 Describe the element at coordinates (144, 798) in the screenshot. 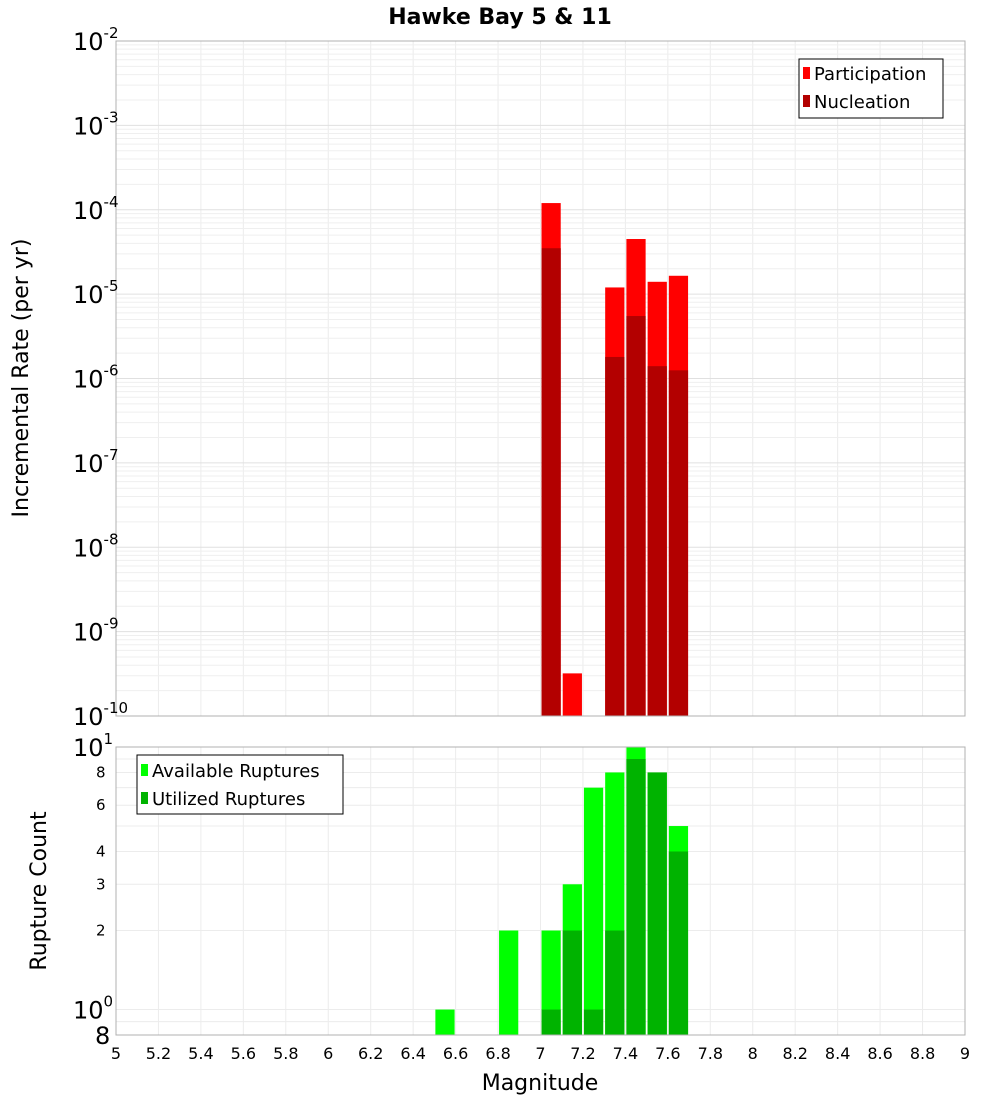

I see `legend-swatch-utilized` at that location.